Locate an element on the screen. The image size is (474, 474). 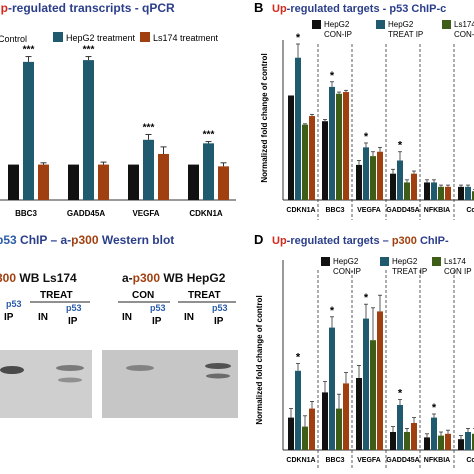
d-xtick-1: BBC3 is located at coordinates (334, 460).